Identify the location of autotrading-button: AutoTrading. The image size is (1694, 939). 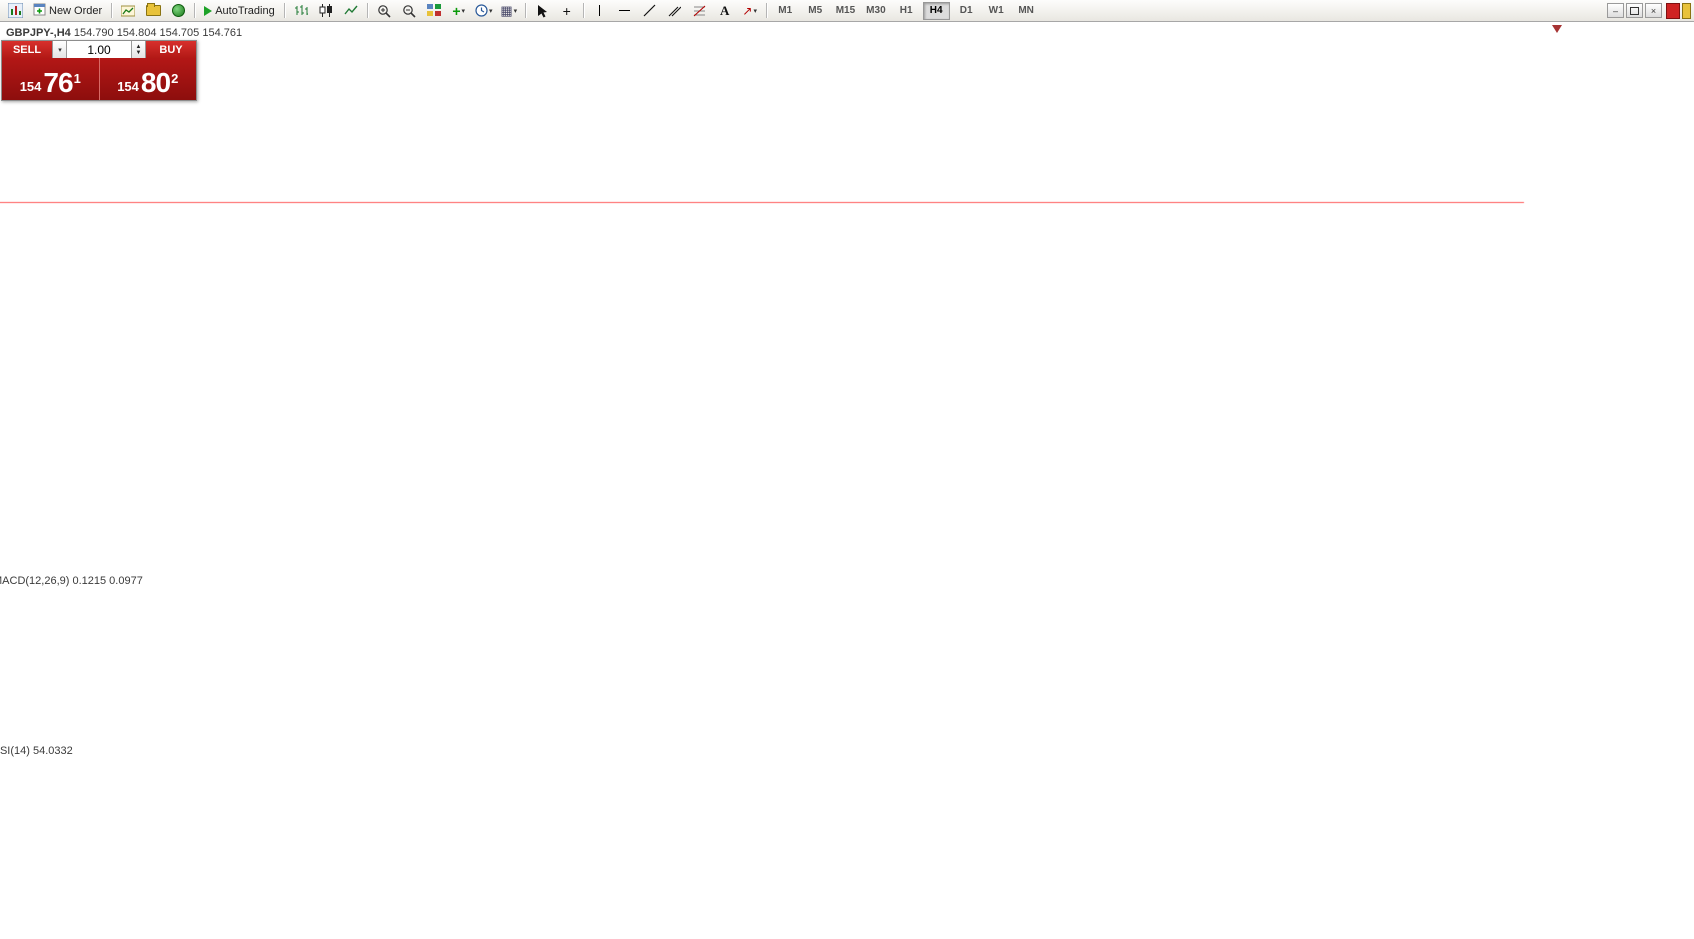
(239, 11).